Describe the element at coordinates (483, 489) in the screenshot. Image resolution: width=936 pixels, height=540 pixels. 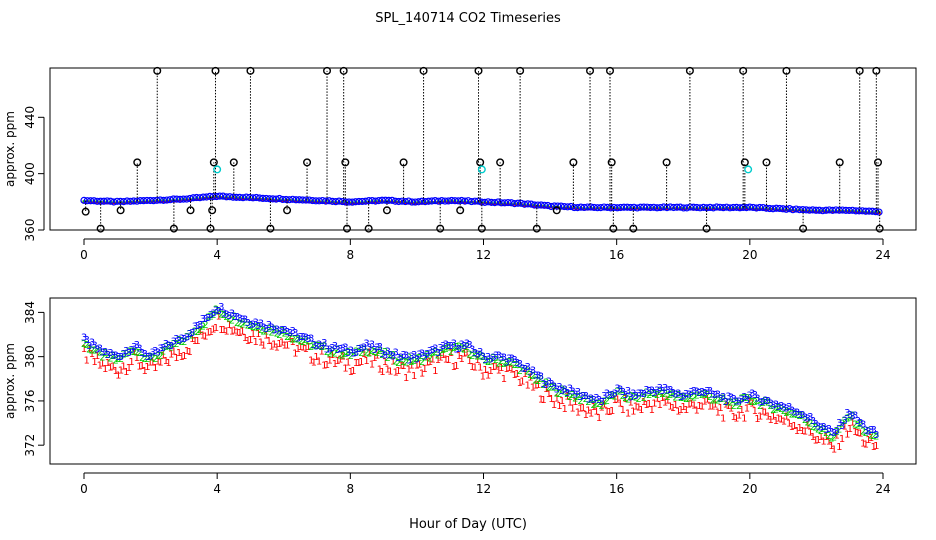
I see `bottom-x-tick-label: 12` at that location.